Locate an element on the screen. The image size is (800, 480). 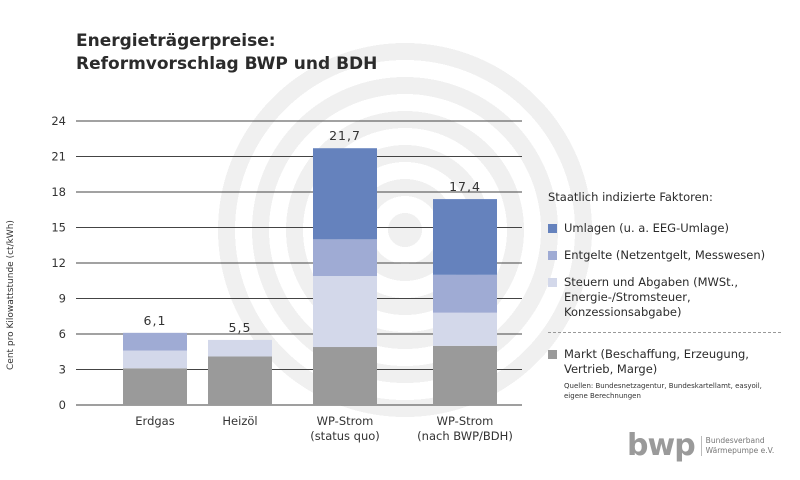
y-tick-label-6: 6 is located at coordinates (62, 334).